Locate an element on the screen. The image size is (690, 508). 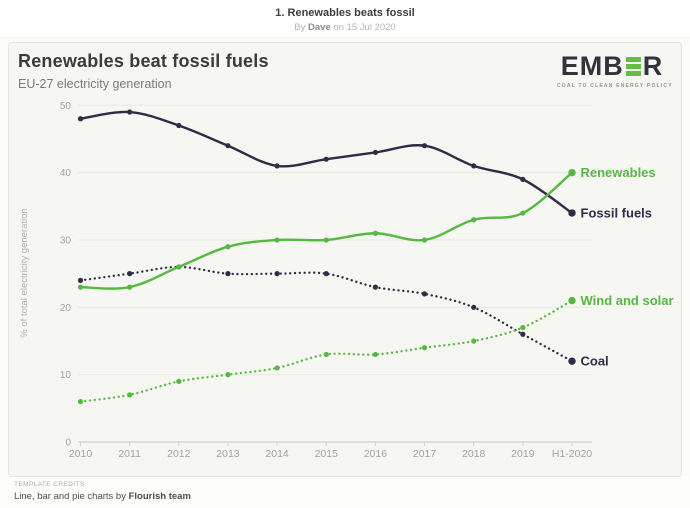
x-tick-label: 2018 is located at coordinates (474, 454).